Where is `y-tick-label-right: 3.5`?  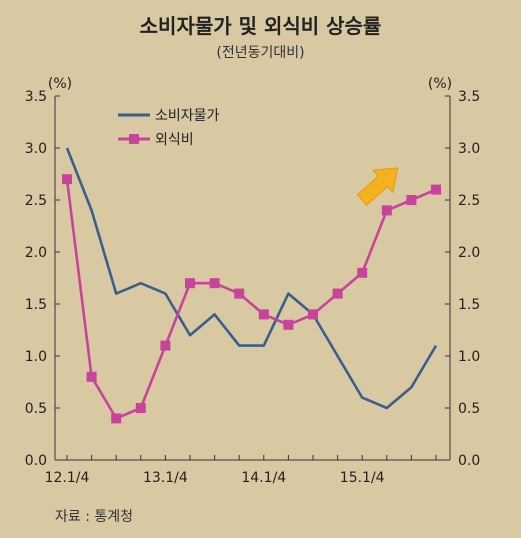
y-tick-label-right: 3.5 is located at coordinates (469, 97).